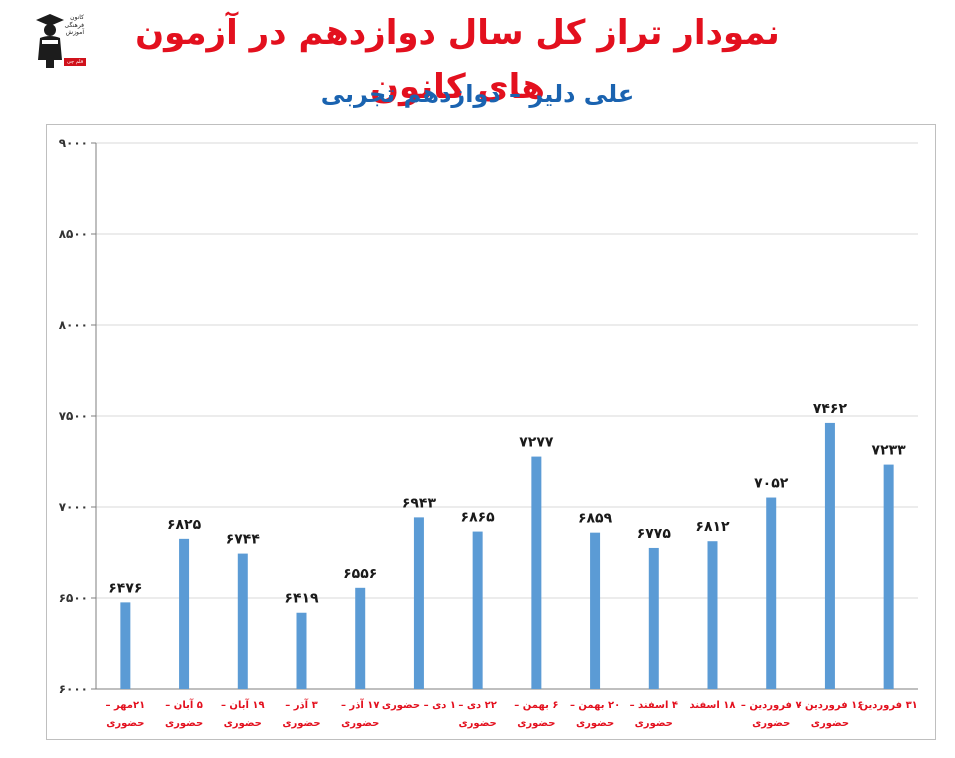 This screenshot has width=955, height=758. I want to click on x-tick-label: ۲۰ بهمن –, so click(595, 705).